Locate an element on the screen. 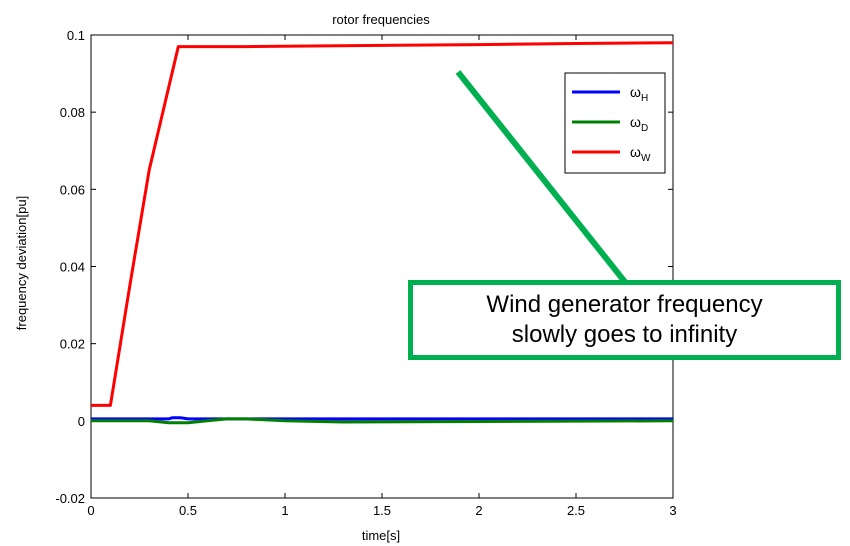 The image size is (850, 546). x-tick-label: 0.5 is located at coordinates (188, 510).